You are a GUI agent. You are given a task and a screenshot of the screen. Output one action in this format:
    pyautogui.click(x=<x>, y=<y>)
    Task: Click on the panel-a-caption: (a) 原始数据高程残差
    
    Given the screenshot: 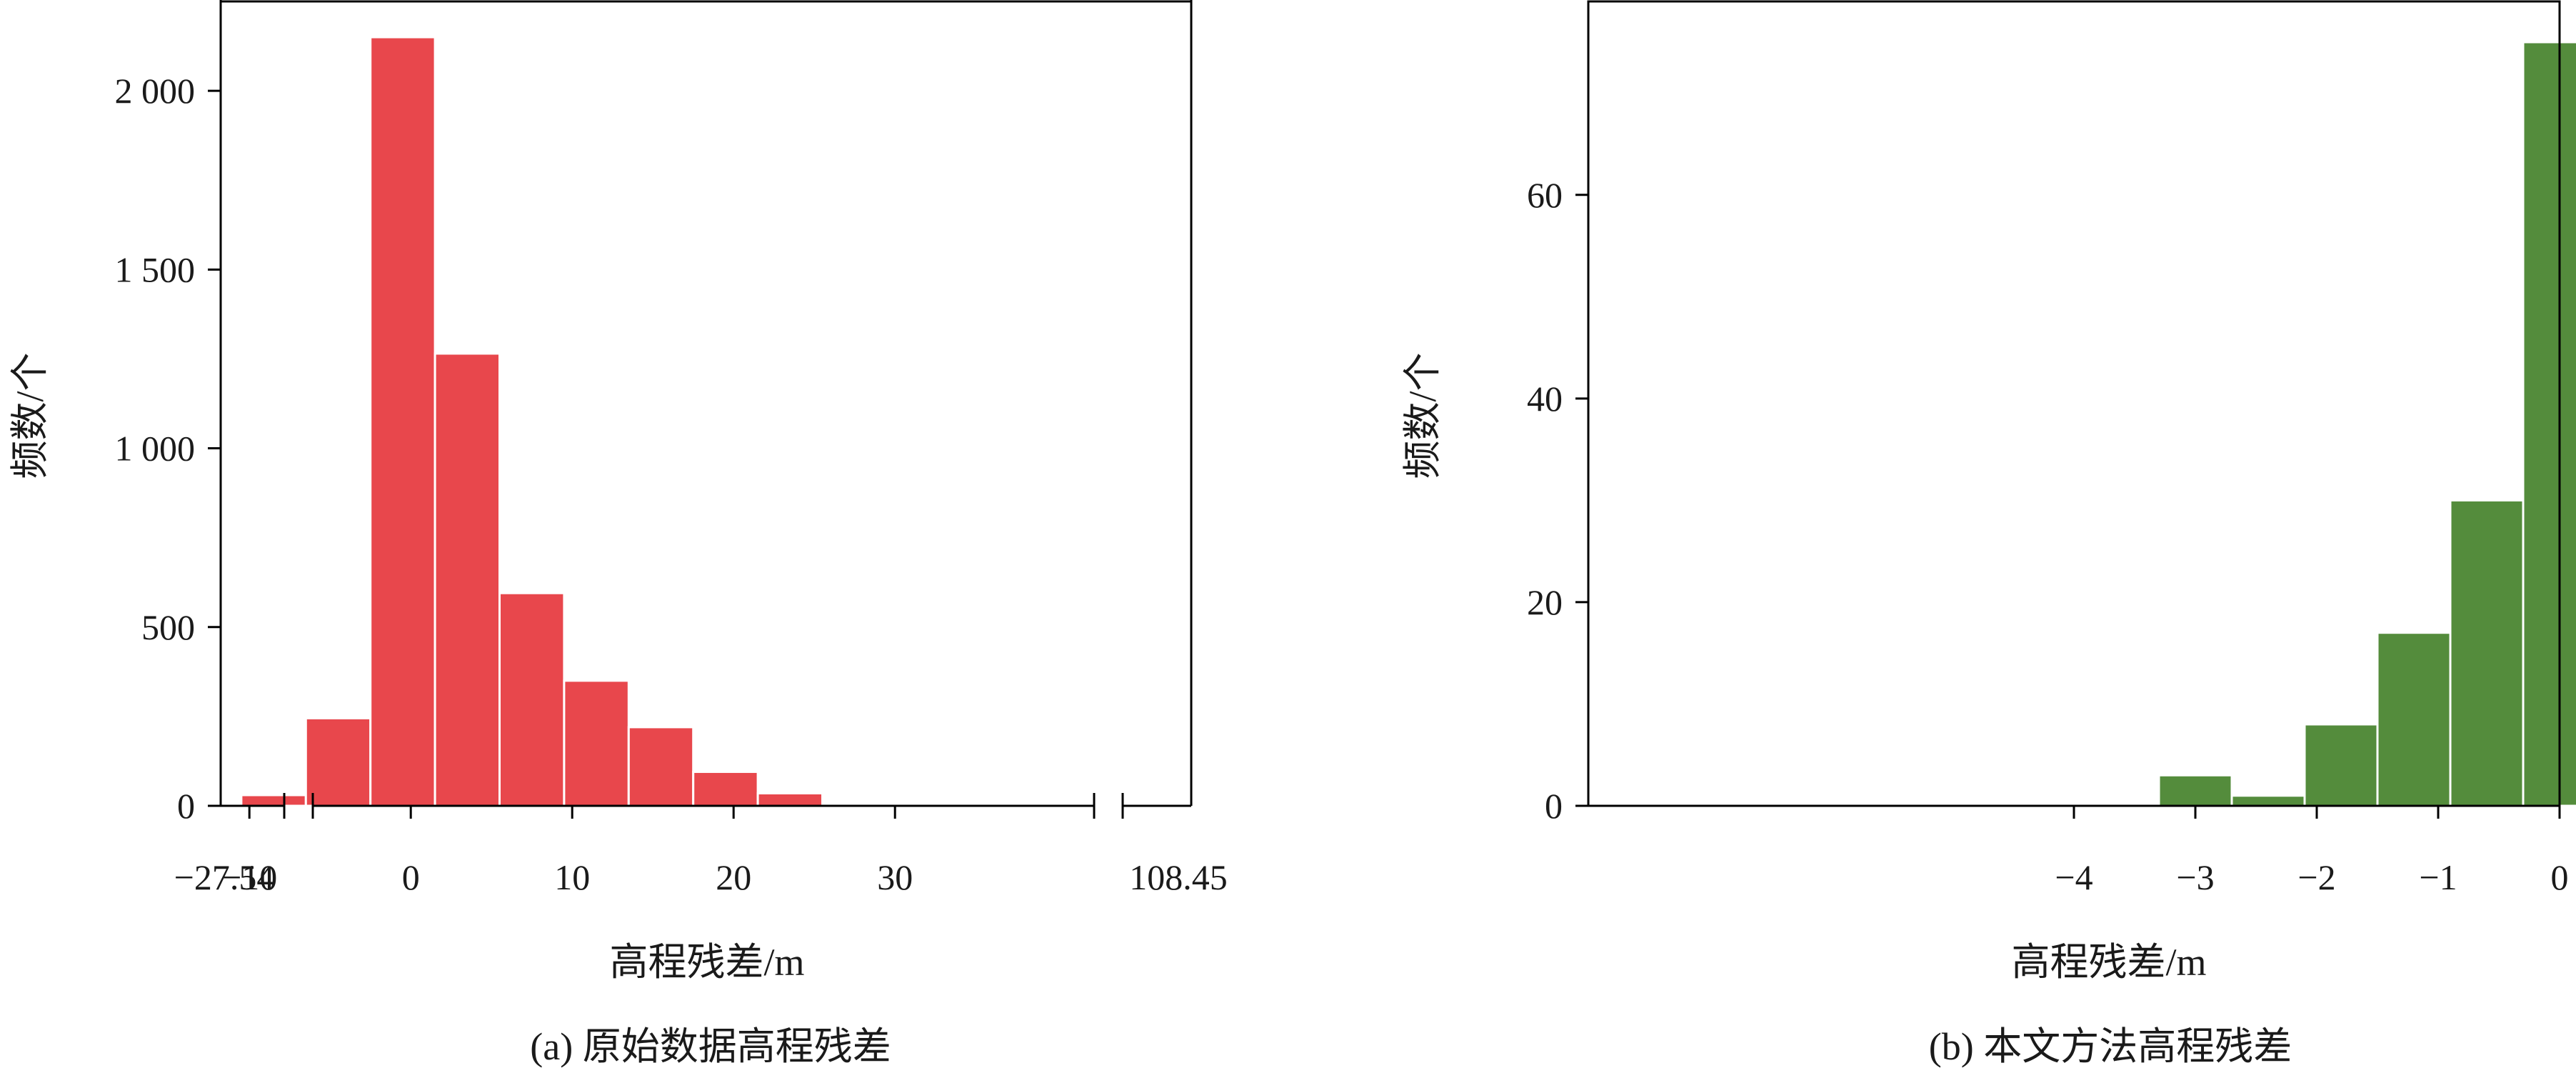 What is the action you would take?
    pyautogui.click(x=710, y=1046)
    